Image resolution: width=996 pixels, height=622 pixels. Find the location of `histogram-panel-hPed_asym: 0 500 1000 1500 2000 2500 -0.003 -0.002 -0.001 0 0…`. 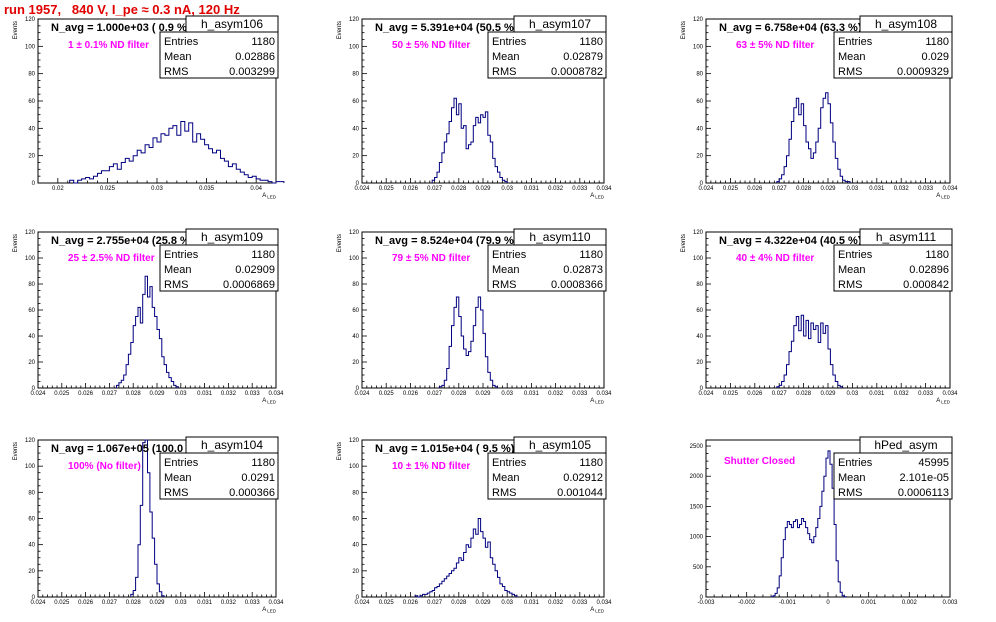

histogram-panel-hPed_asym: 0 500 1000 1500 2000 2500 -0.003 -0.002 -0.001 0 0… is located at coordinates (824, 521).